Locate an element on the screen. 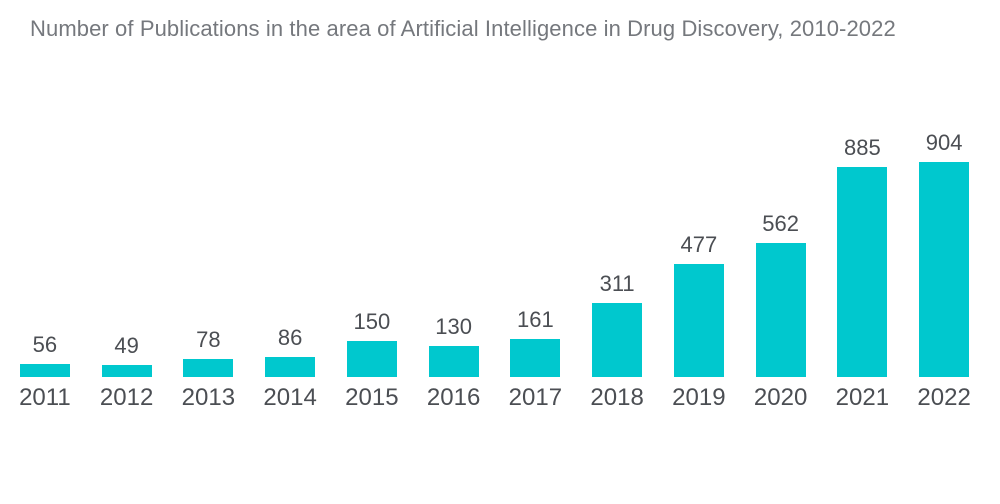  bar-value-label: 49 is located at coordinates (126, 346).